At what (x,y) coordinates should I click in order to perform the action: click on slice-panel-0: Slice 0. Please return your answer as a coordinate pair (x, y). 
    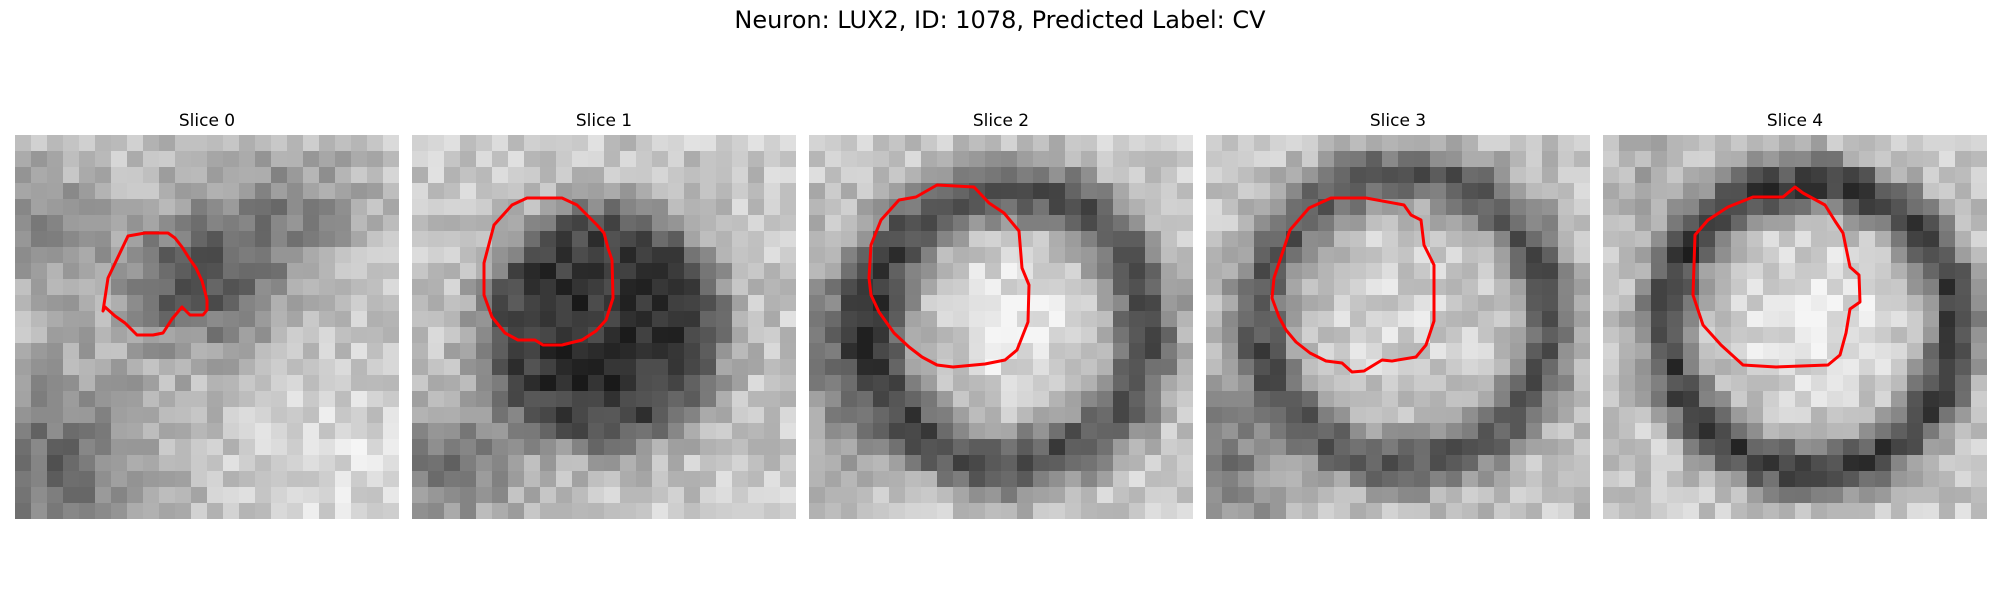
    Looking at the image, I should click on (207, 314).